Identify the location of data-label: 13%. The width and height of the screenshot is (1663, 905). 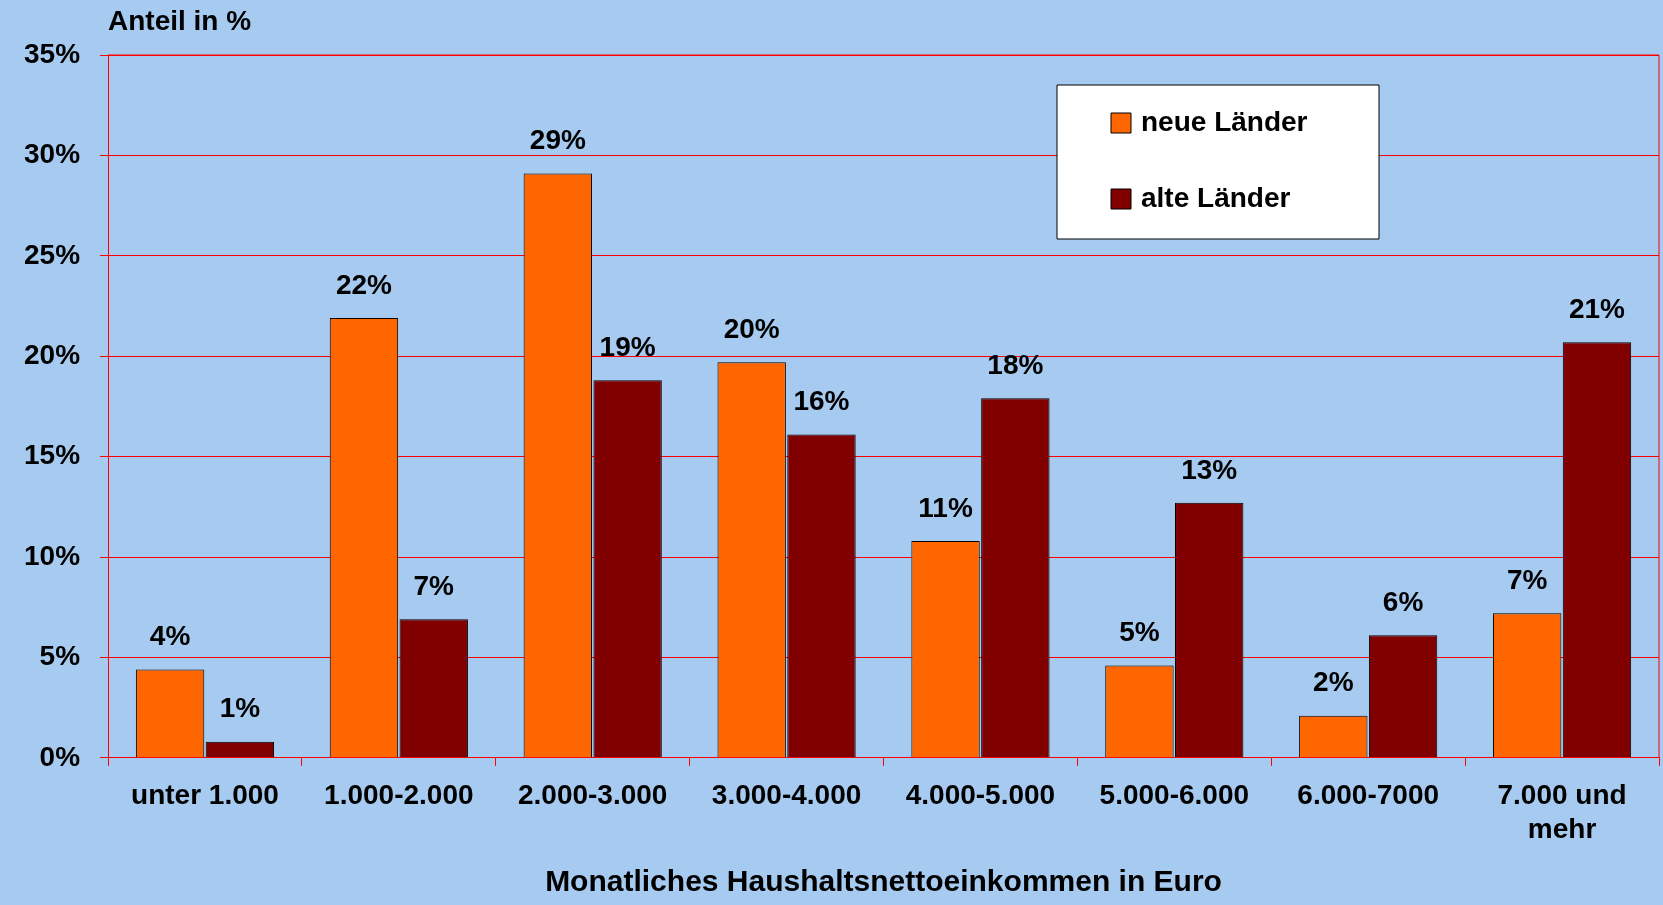
(1209, 469).